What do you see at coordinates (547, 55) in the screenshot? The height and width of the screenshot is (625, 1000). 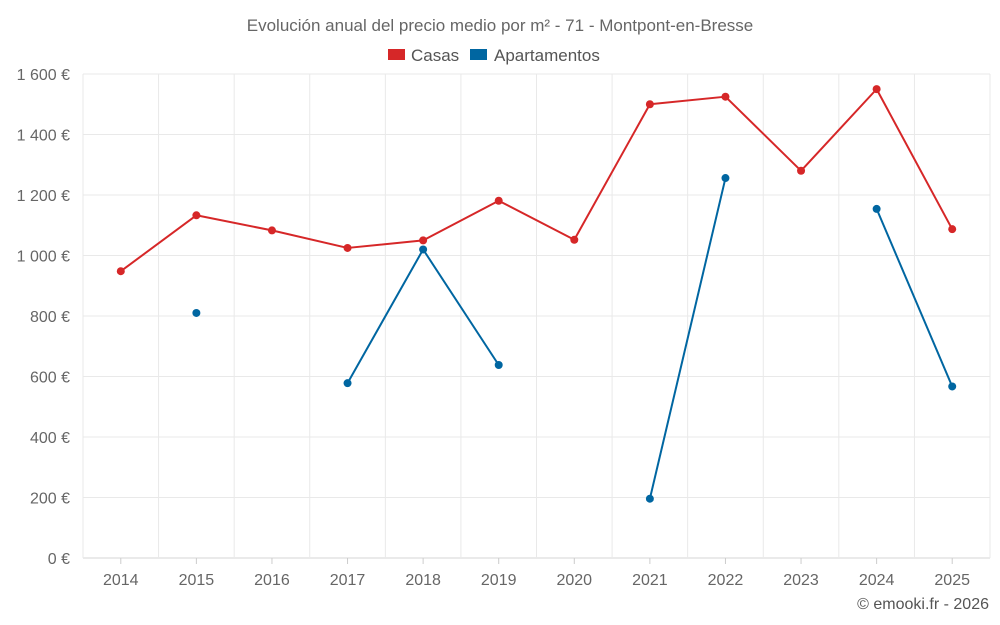 I see `legend-label-apartamentos: Apartamentos` at bounding box center [547, 55].